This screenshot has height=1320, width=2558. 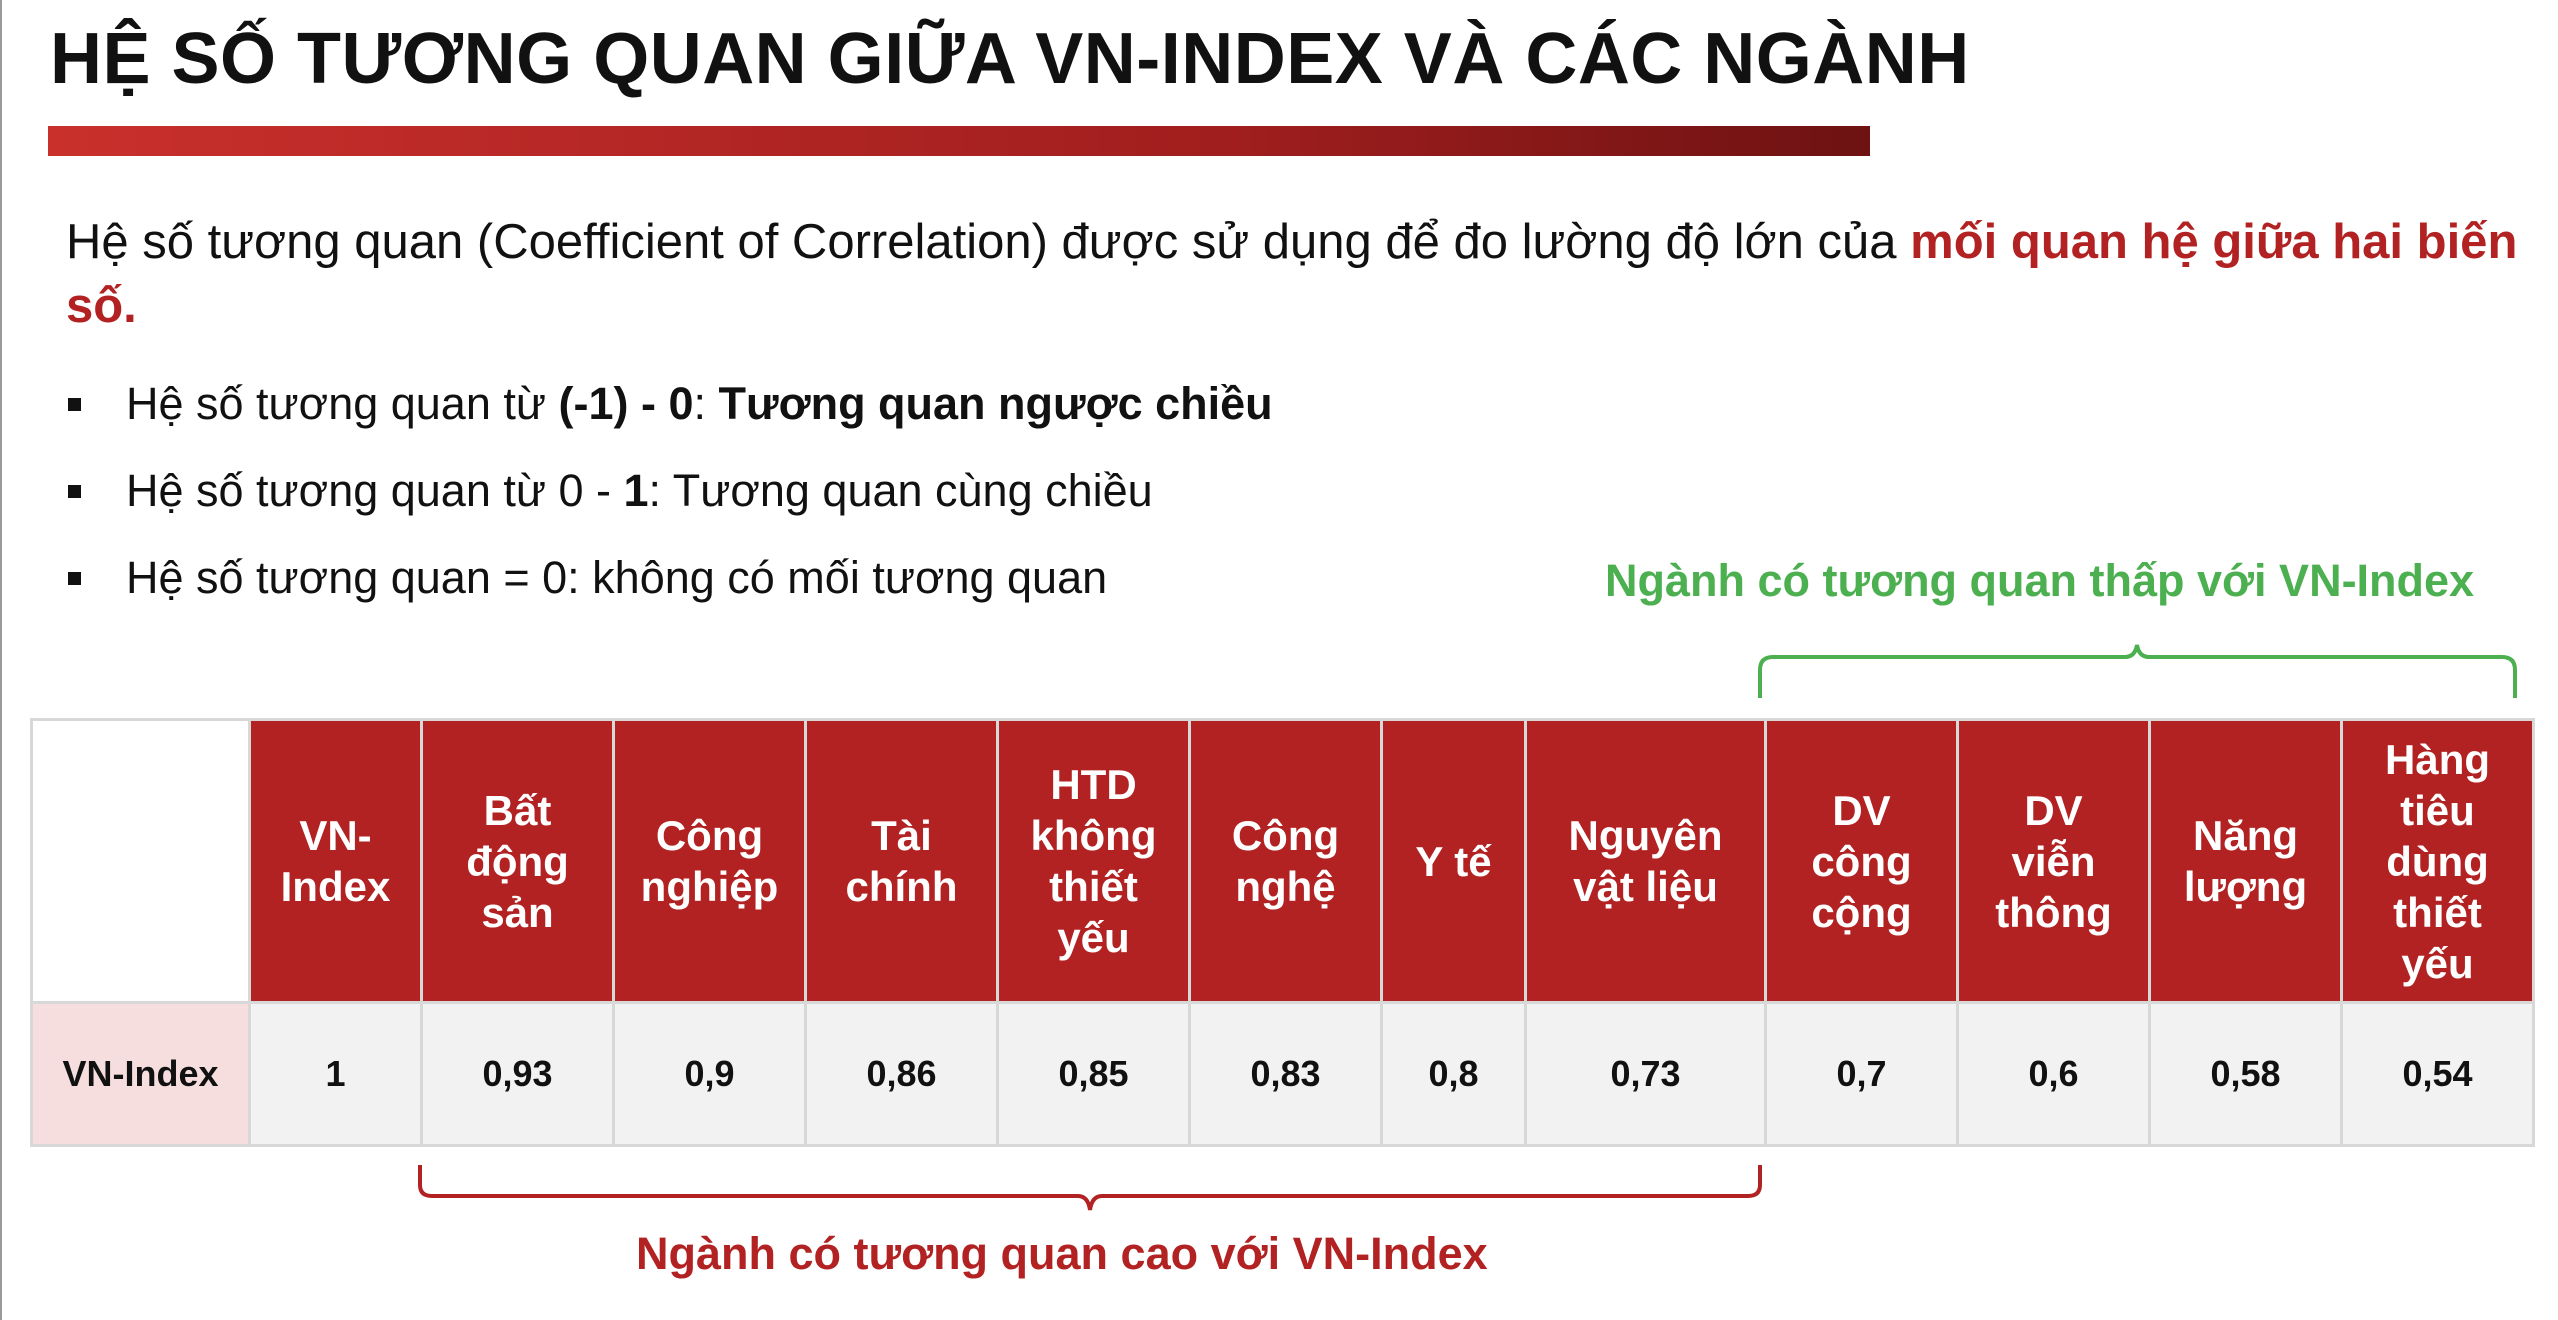 What do you see at coordinates (1861, 1074) in the screenshot?
I see `value-cell: 0,7` at bounding box center [1861, 1074].